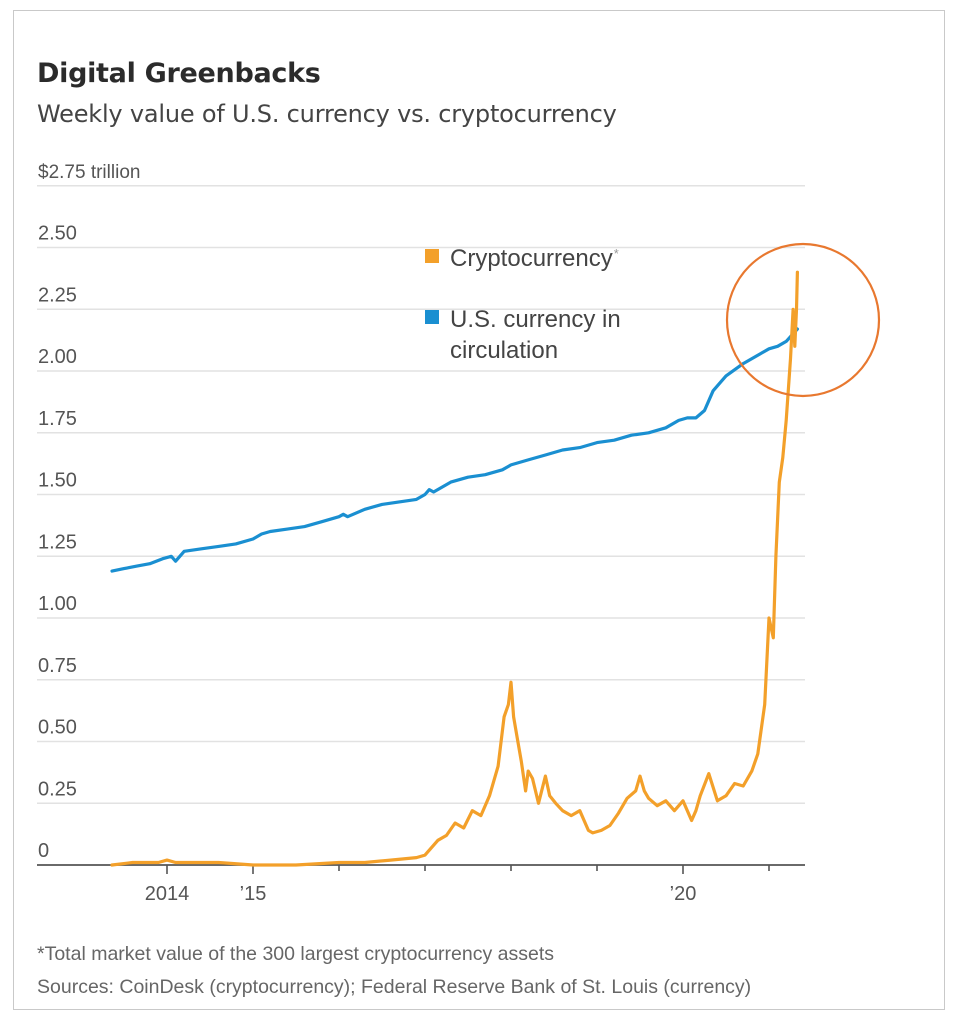  Describe the element at coordinates (432, 256) in the screenshot. I see `legend-swatch-crypto` at that location.